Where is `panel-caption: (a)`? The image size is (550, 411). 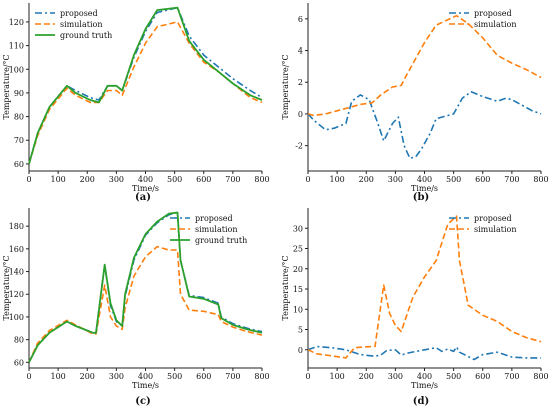 panel-caption: (a) is located at coordinates (143, 197).